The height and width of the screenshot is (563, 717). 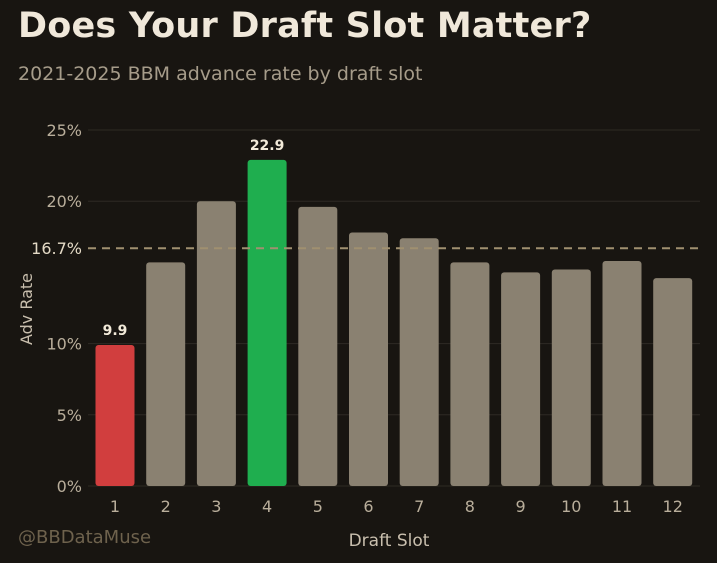 I want to click on x-axis-ticks: 1 2 3 4 5 6 7 8 9 10 11 12, so click(x=396, y=506).